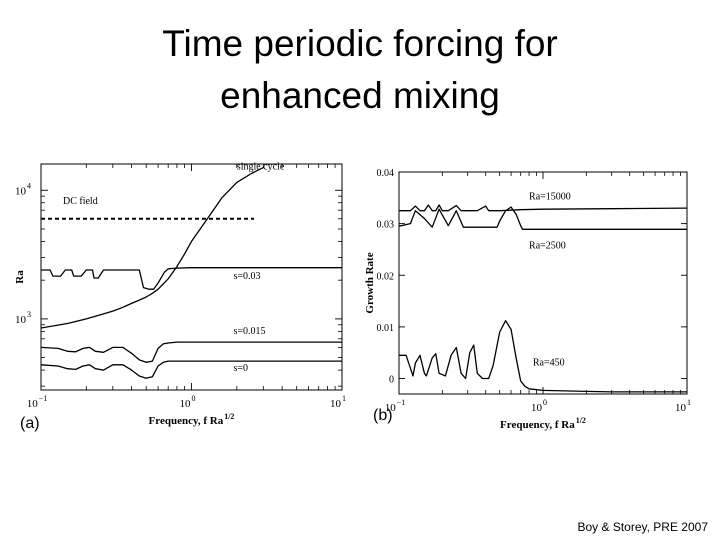 The height and width of the screenshot is (540, 720). Describe the element at coordinates (360, 43) in the screenshot. I see `slide-title-line-1: Time periodic forcing for` at that location.